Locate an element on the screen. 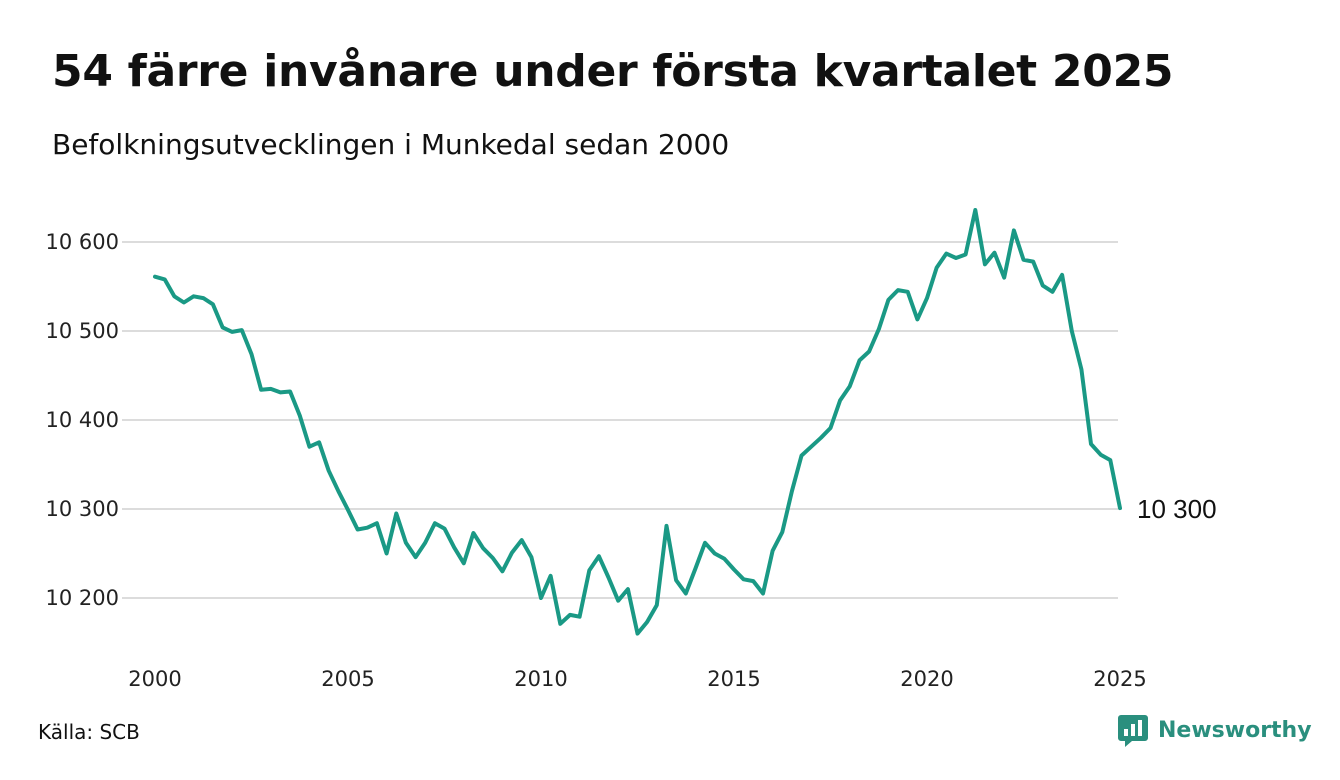 Image resolution: width=1340 pixels, height=780 pixels. x-tick-label: 2015 is located at coordinates (733, 679).